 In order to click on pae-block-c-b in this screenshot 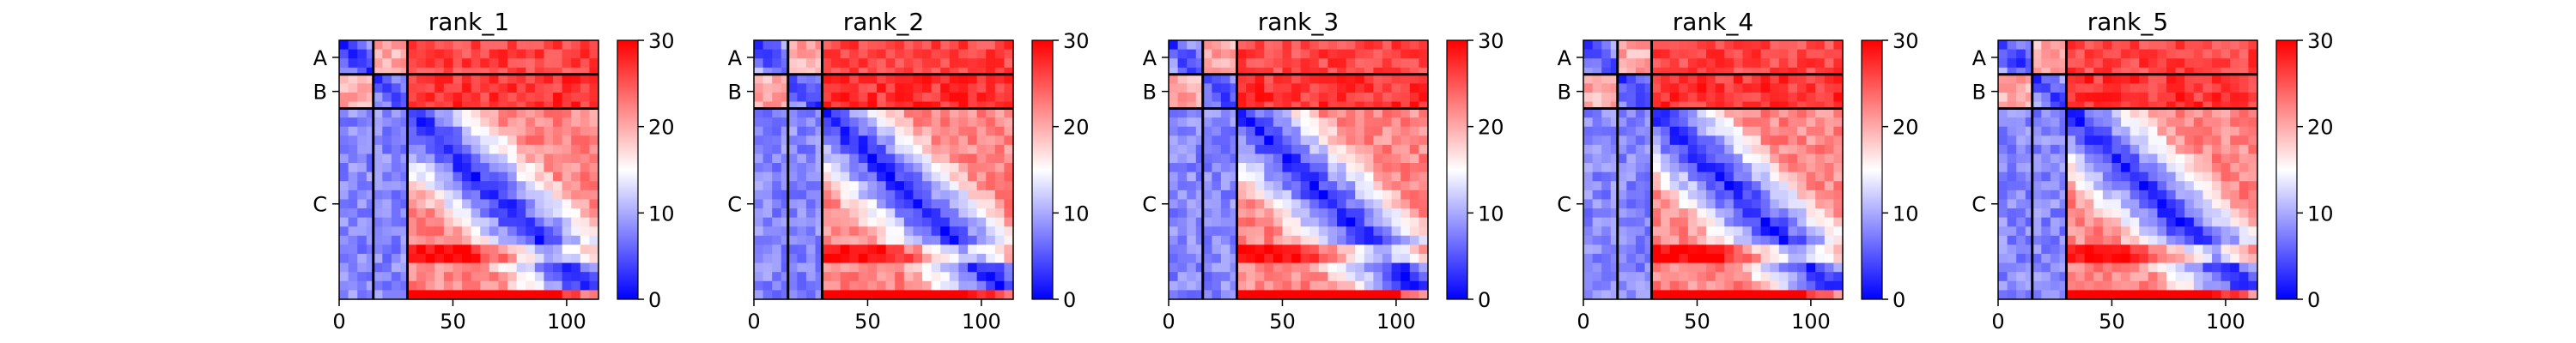, I will do `click(805, 204)`.